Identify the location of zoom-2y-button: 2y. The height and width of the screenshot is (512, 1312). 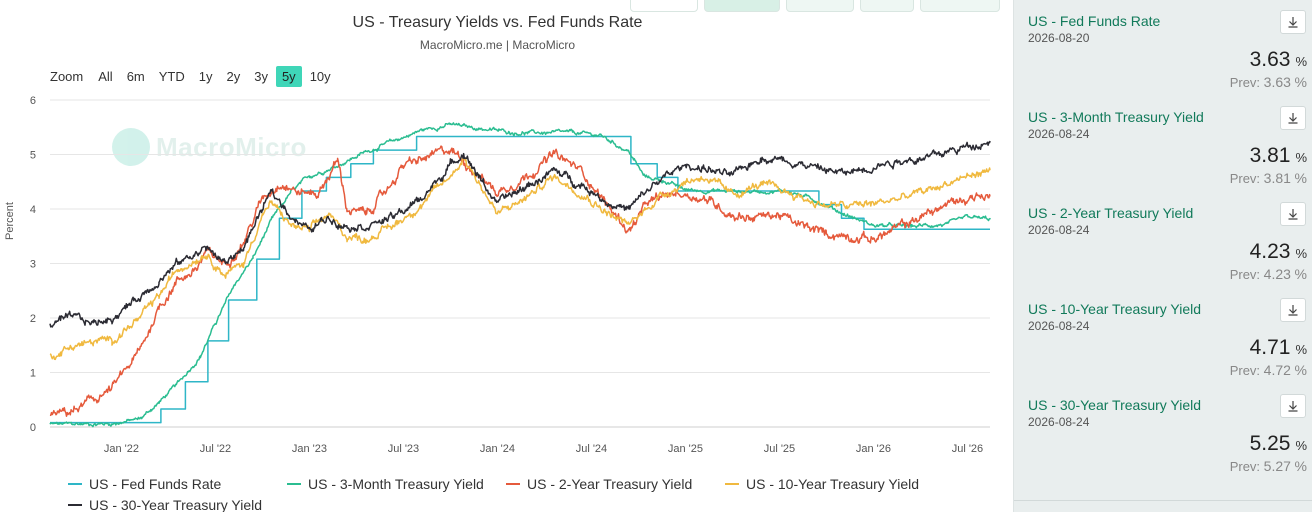
(233, 76).